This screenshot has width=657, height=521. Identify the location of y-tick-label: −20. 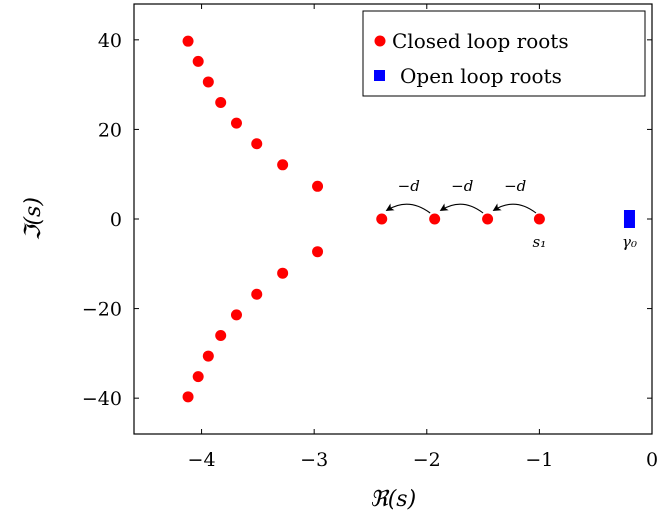
(102, 310).